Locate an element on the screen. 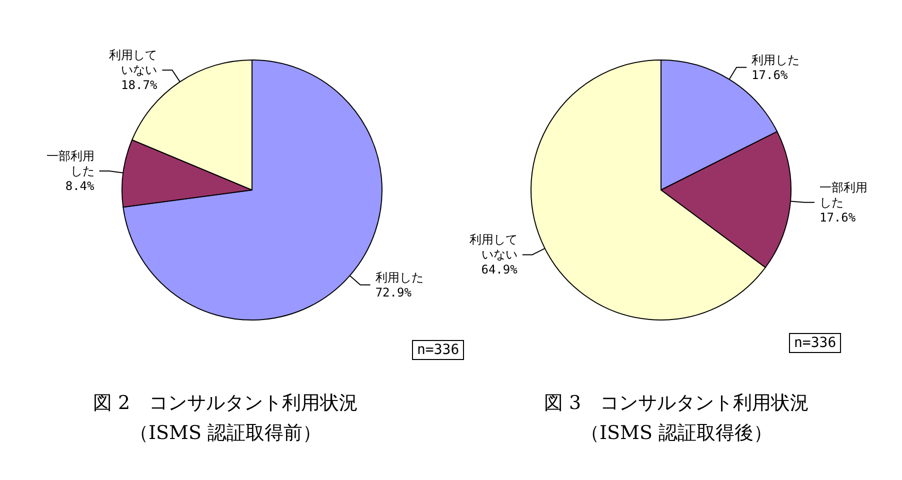 The width and height of the screenshot is (902, 480). data-label: 72.9% is located at coordinates (393, 292).